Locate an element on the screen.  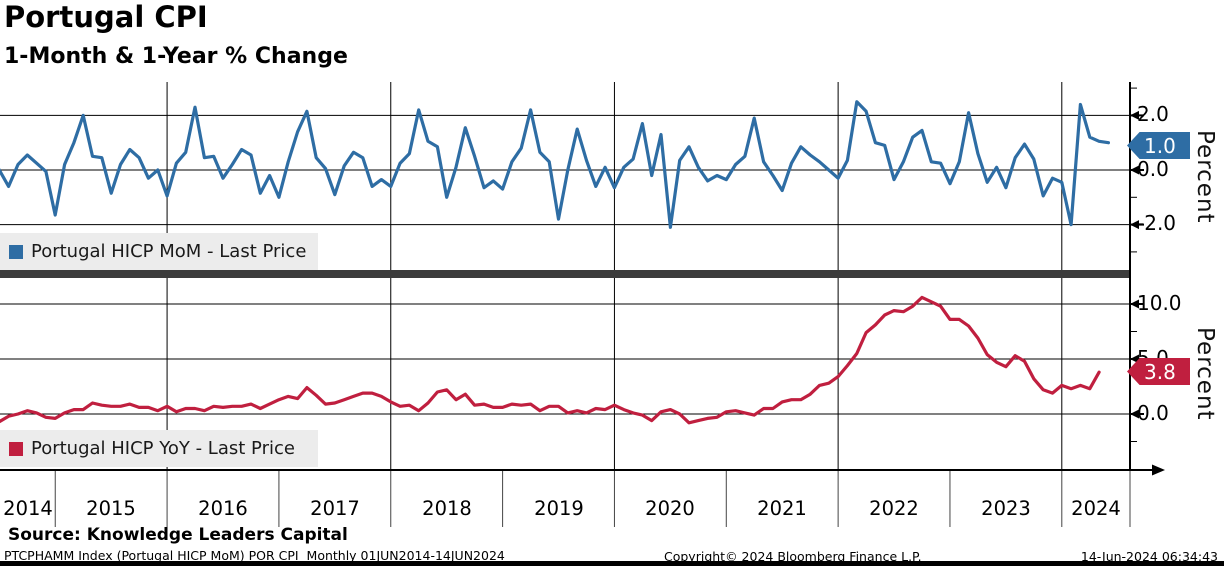
xtick-2021: 2021 is located at coordinates (782, 508).